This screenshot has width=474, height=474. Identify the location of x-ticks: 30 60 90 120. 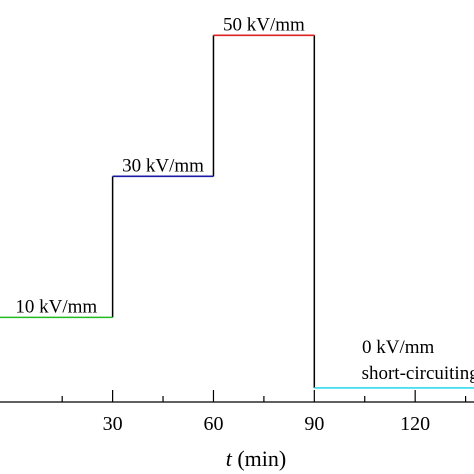
(263, 412).